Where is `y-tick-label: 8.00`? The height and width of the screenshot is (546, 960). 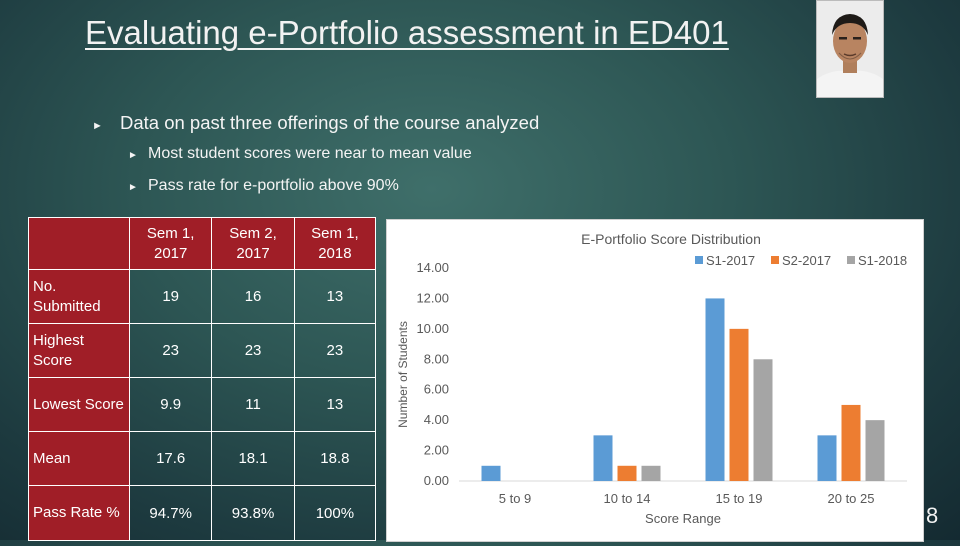
y-tick-label: 8.00 is located at coordinates (436, 358).